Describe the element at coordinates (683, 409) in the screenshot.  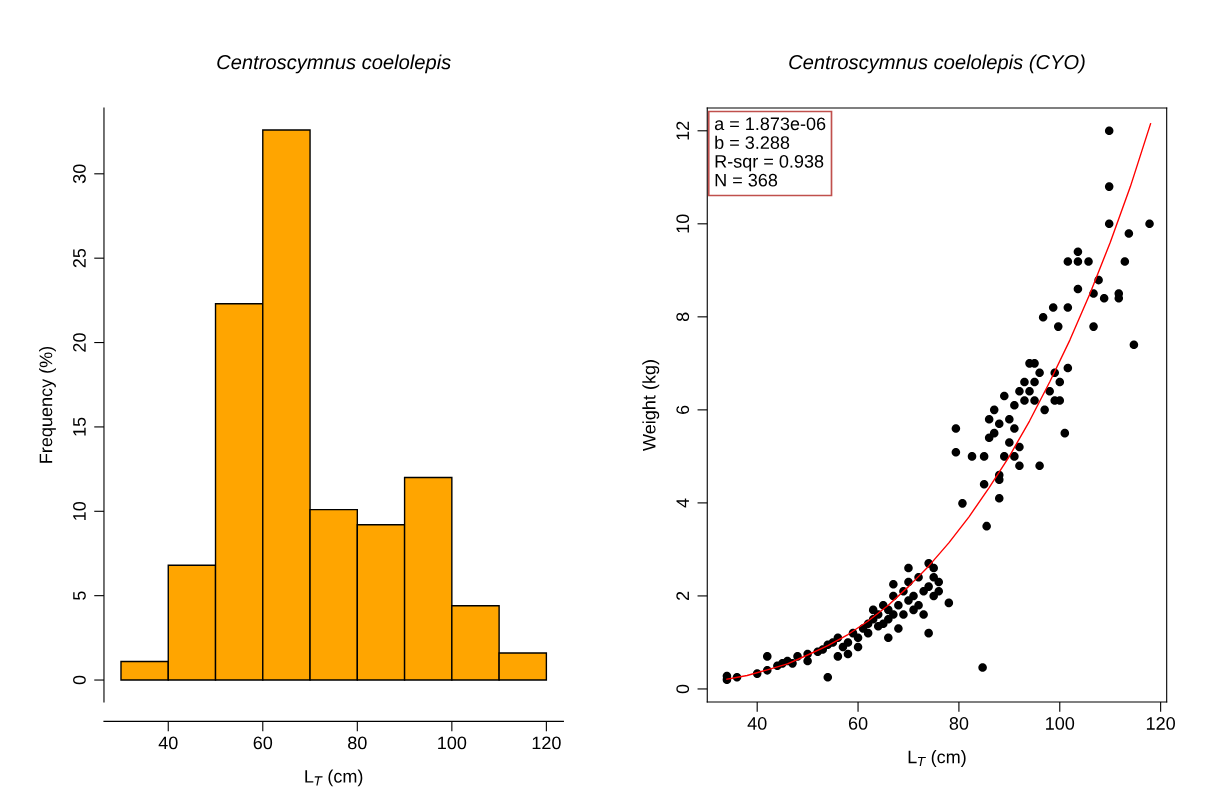
I see `y-tick-label: 6` at that location.